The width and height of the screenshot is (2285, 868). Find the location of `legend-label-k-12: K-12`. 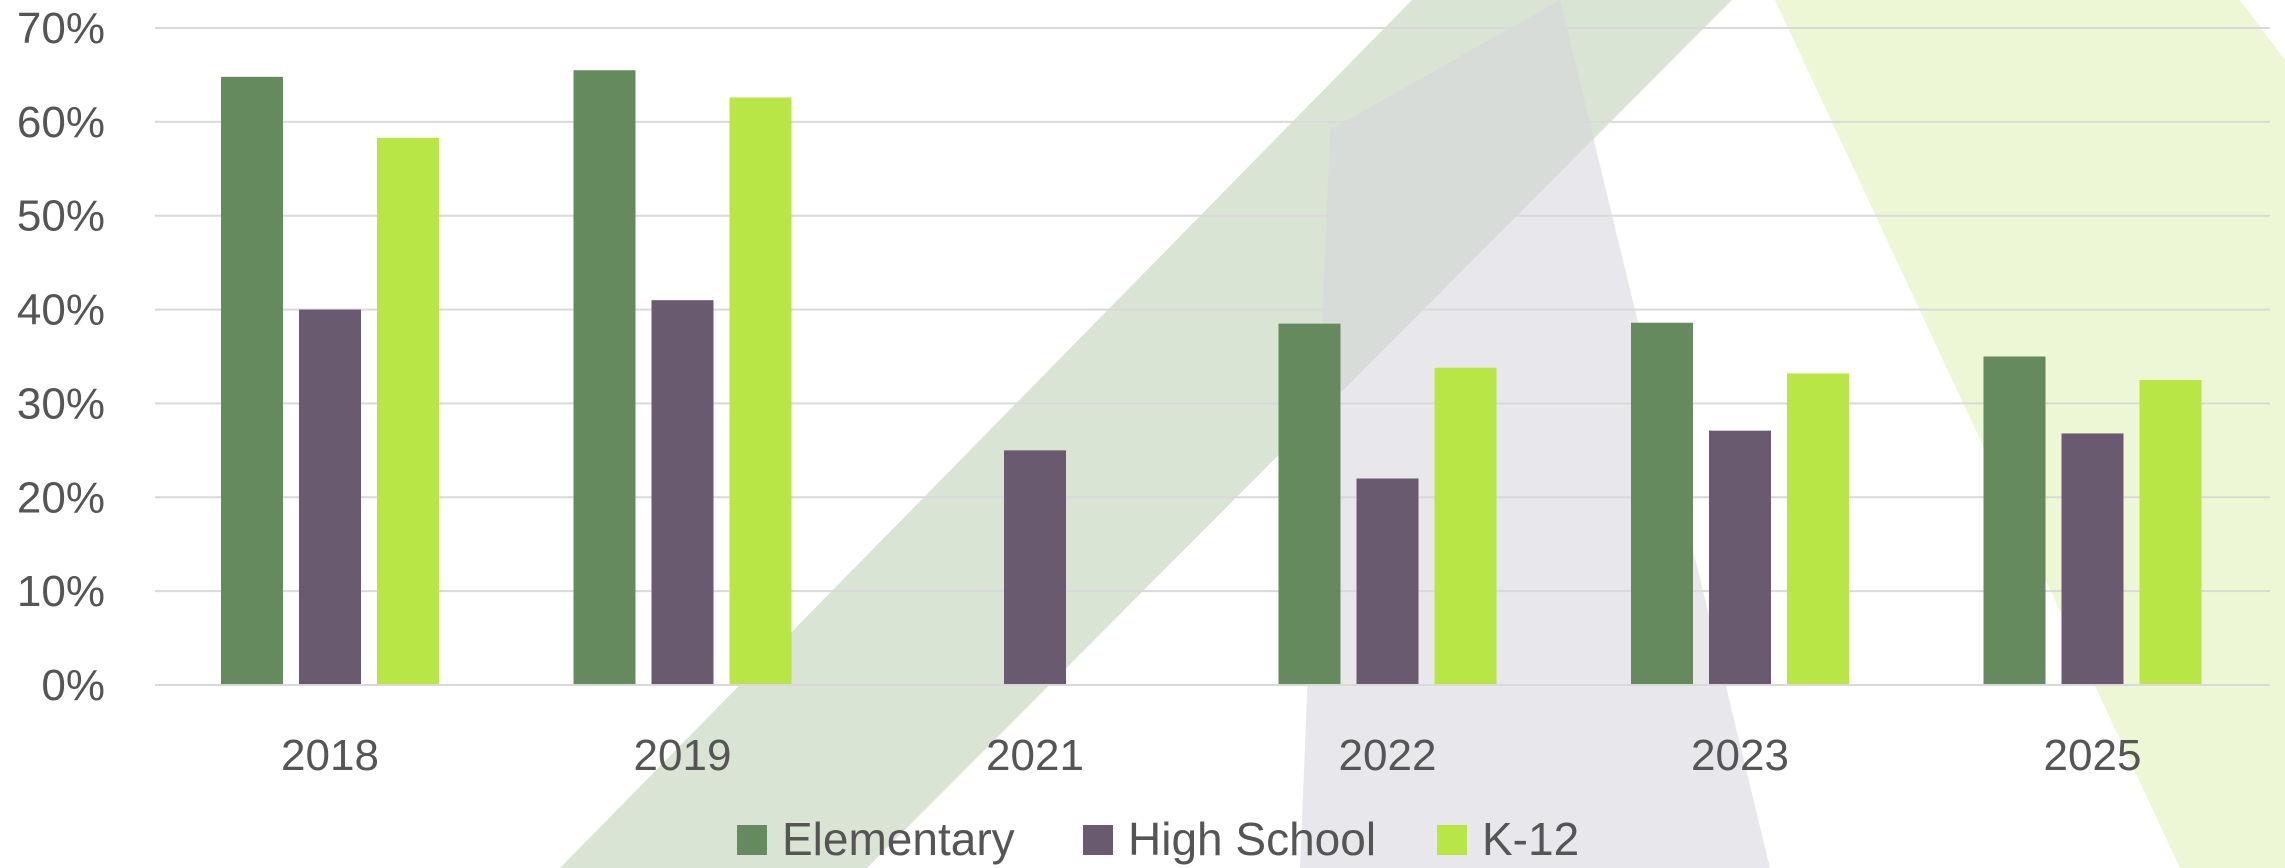

legend-label-k-12: K-12 is located at coordinates (1530, 839).